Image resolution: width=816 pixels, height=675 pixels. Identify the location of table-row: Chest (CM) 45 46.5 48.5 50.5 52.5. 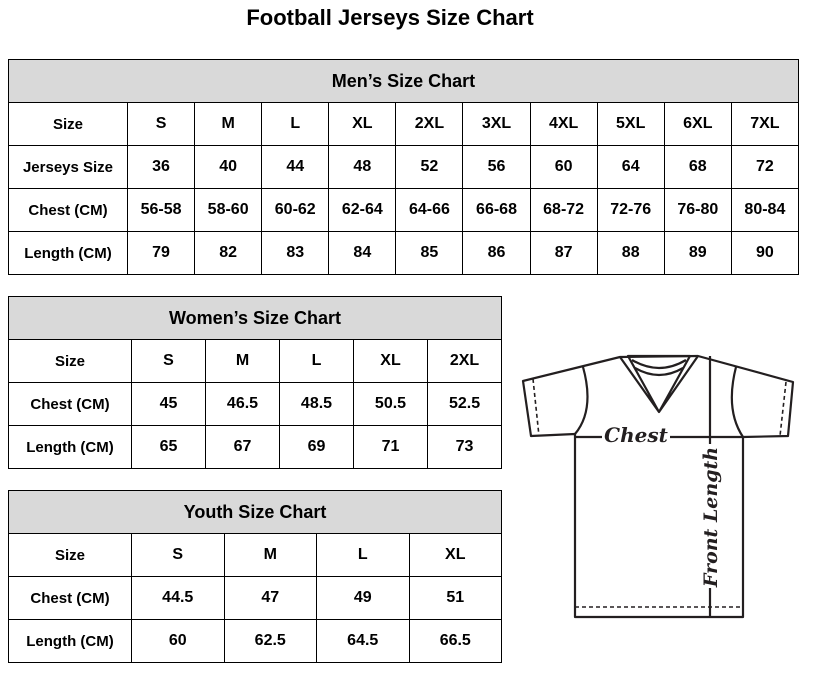
(255, 404).